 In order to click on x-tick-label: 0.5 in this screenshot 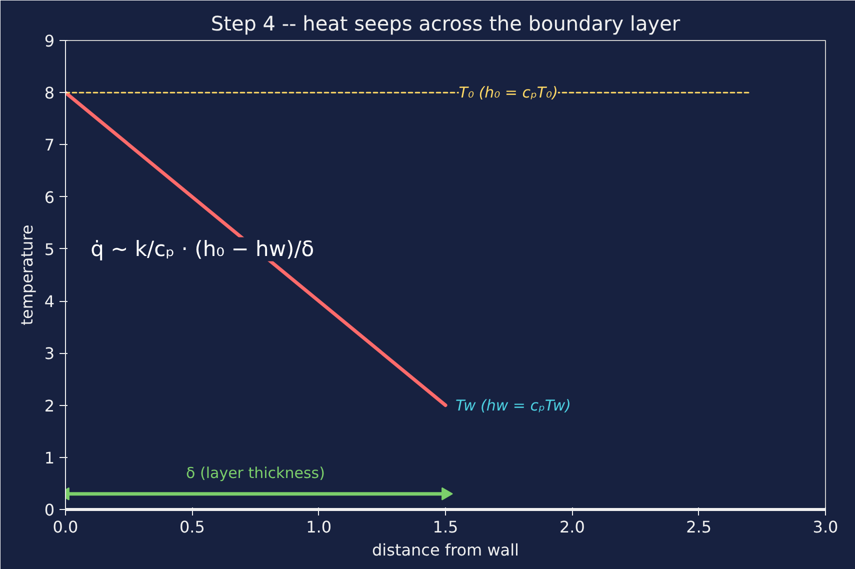, I will do `click(192, 527)`.